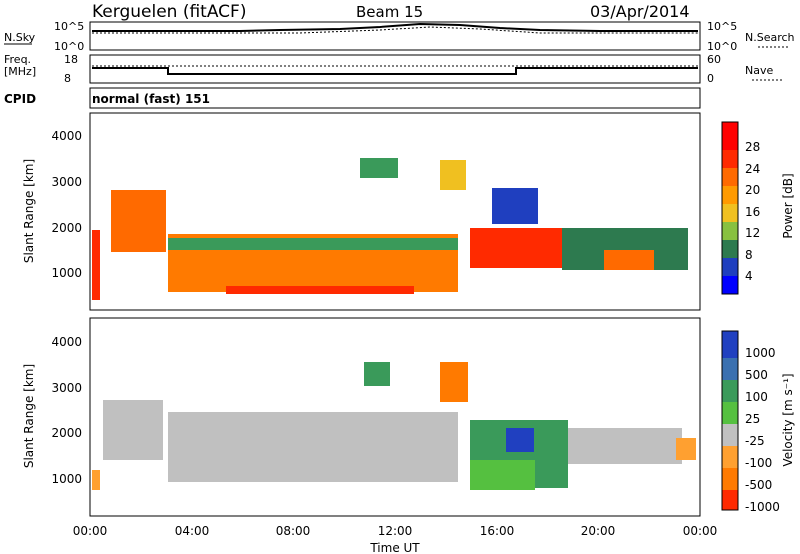  Describe the element at coordinates (749, 276) in the screenshot. I see `power-cbar-tick-4: 4` at that location.